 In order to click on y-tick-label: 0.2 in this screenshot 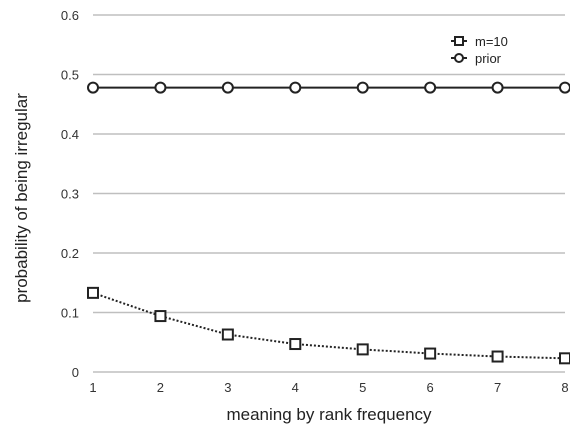, I will do `click(70, 253)`.